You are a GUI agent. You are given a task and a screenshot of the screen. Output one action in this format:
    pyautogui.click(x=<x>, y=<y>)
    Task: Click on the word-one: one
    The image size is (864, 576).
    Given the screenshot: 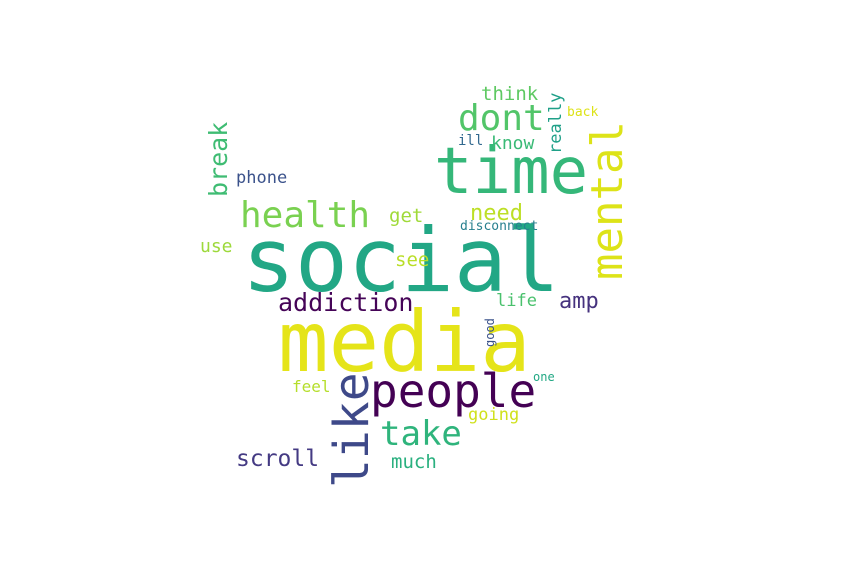 What is the action you would take?
    pyautogui.click(x=544, y=377)
    